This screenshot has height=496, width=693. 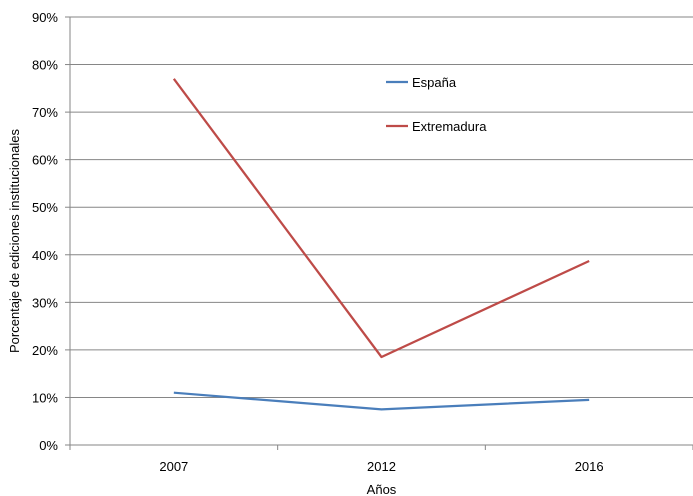 What do you see at coordinates (45, 397) in the screenshot?
I see `y-tick-label: 10%` at bounding box center [45, 397].